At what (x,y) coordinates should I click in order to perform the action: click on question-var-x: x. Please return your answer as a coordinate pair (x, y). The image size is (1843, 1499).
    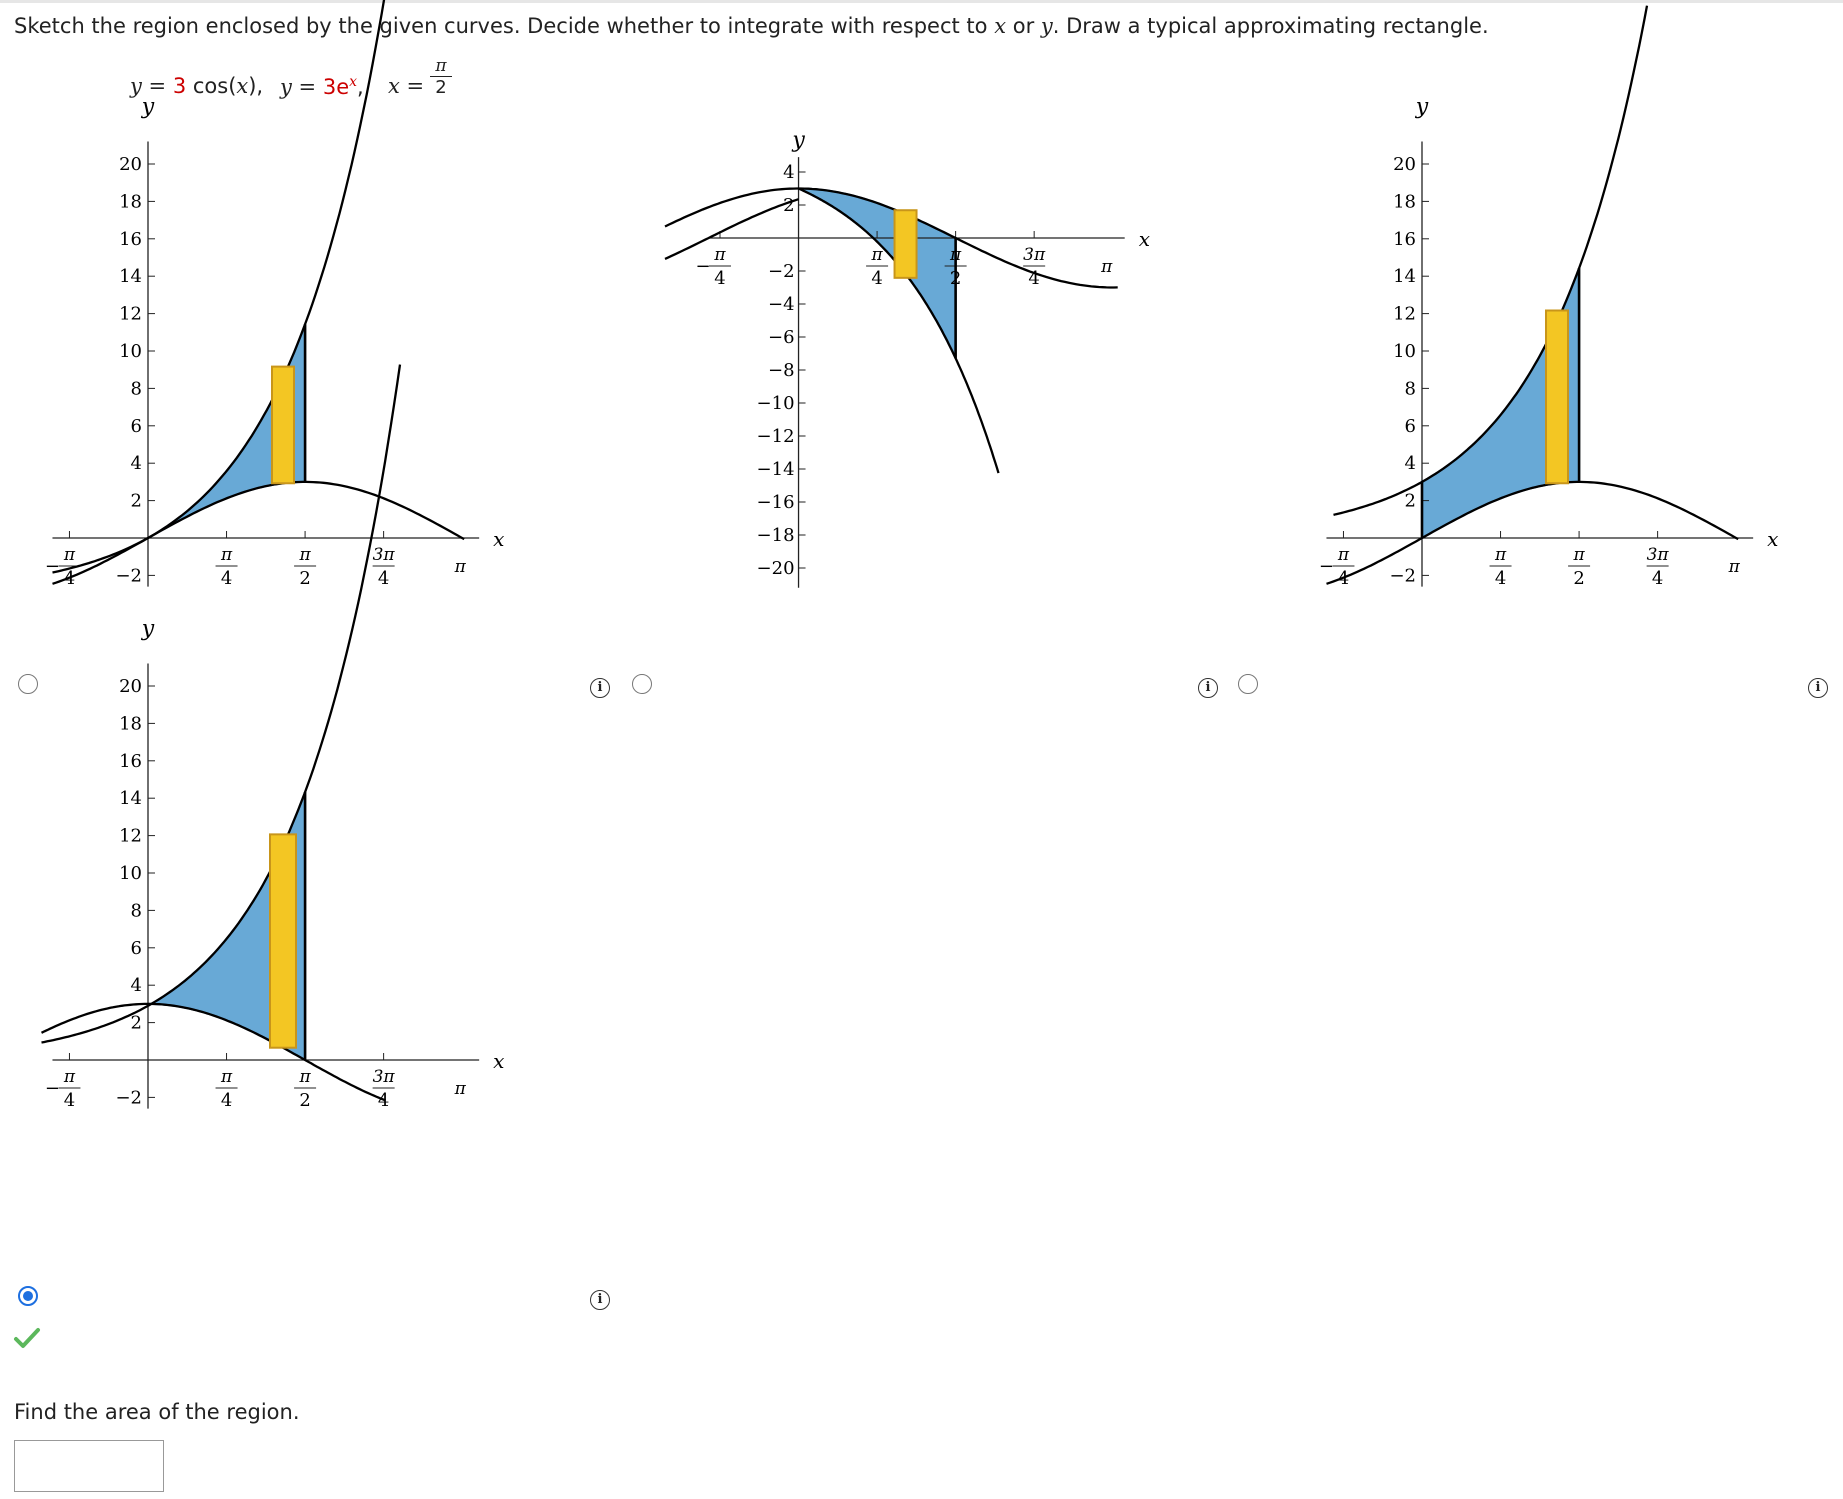
    Looking at the image, I should click on (1000, 26).